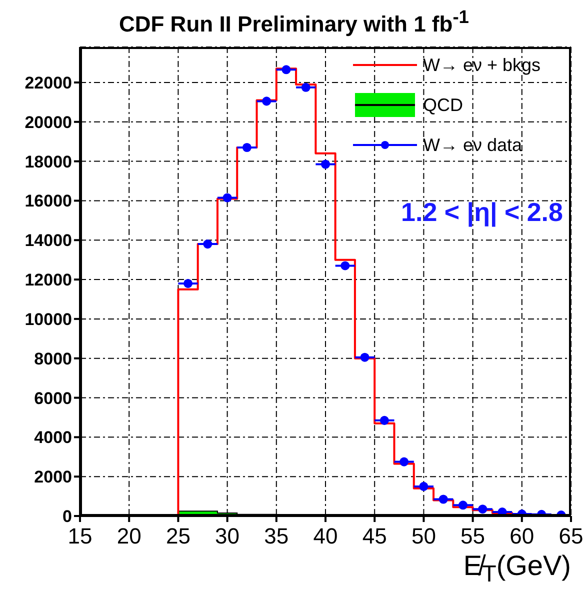 The height and width of the screenshot is (602, 588). I want to click on x-tick-label: 60, so click(522, 536).